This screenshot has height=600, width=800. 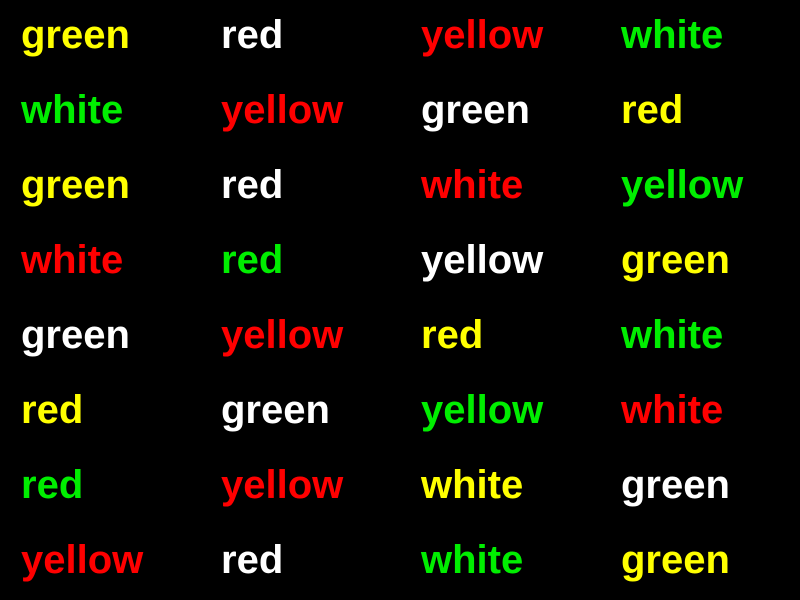 I want to click on word-r7-c1: red, so click(x=252, y=560).